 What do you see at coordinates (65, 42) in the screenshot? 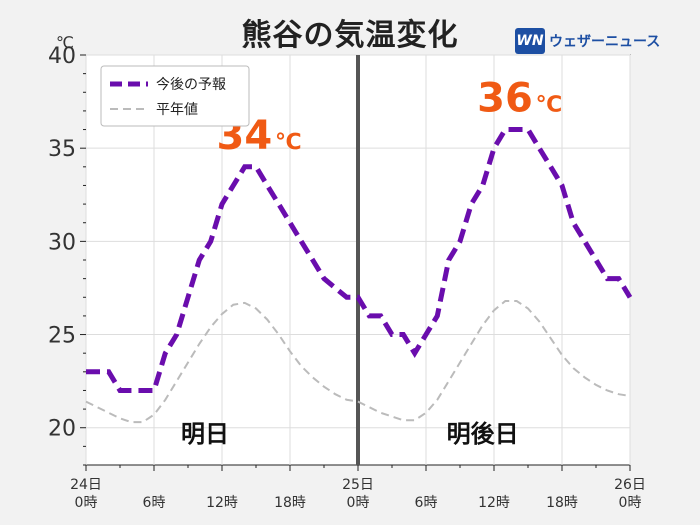
I see `y-unit-label: ℃` at bounding box center [65, 42].